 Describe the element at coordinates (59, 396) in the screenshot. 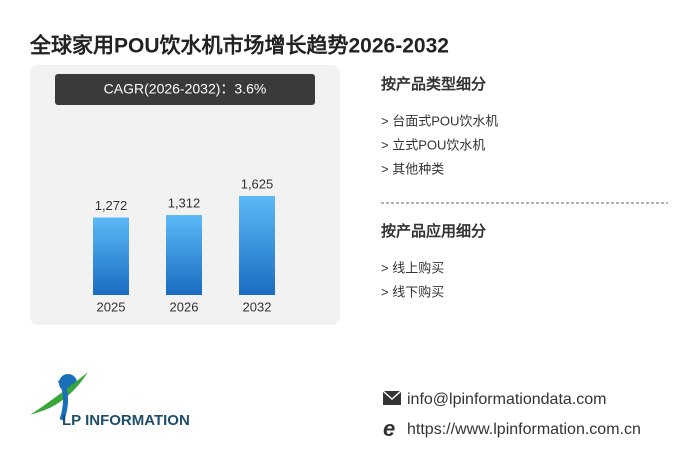

I see `logo-icon` at that location.